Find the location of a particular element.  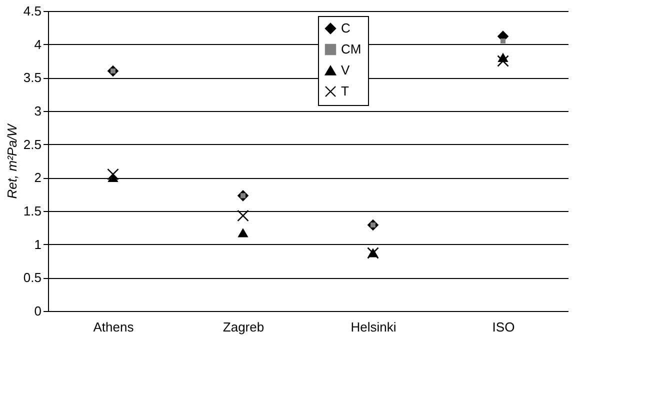

y-tick-label: 1 is located at coordinates (38, 244).